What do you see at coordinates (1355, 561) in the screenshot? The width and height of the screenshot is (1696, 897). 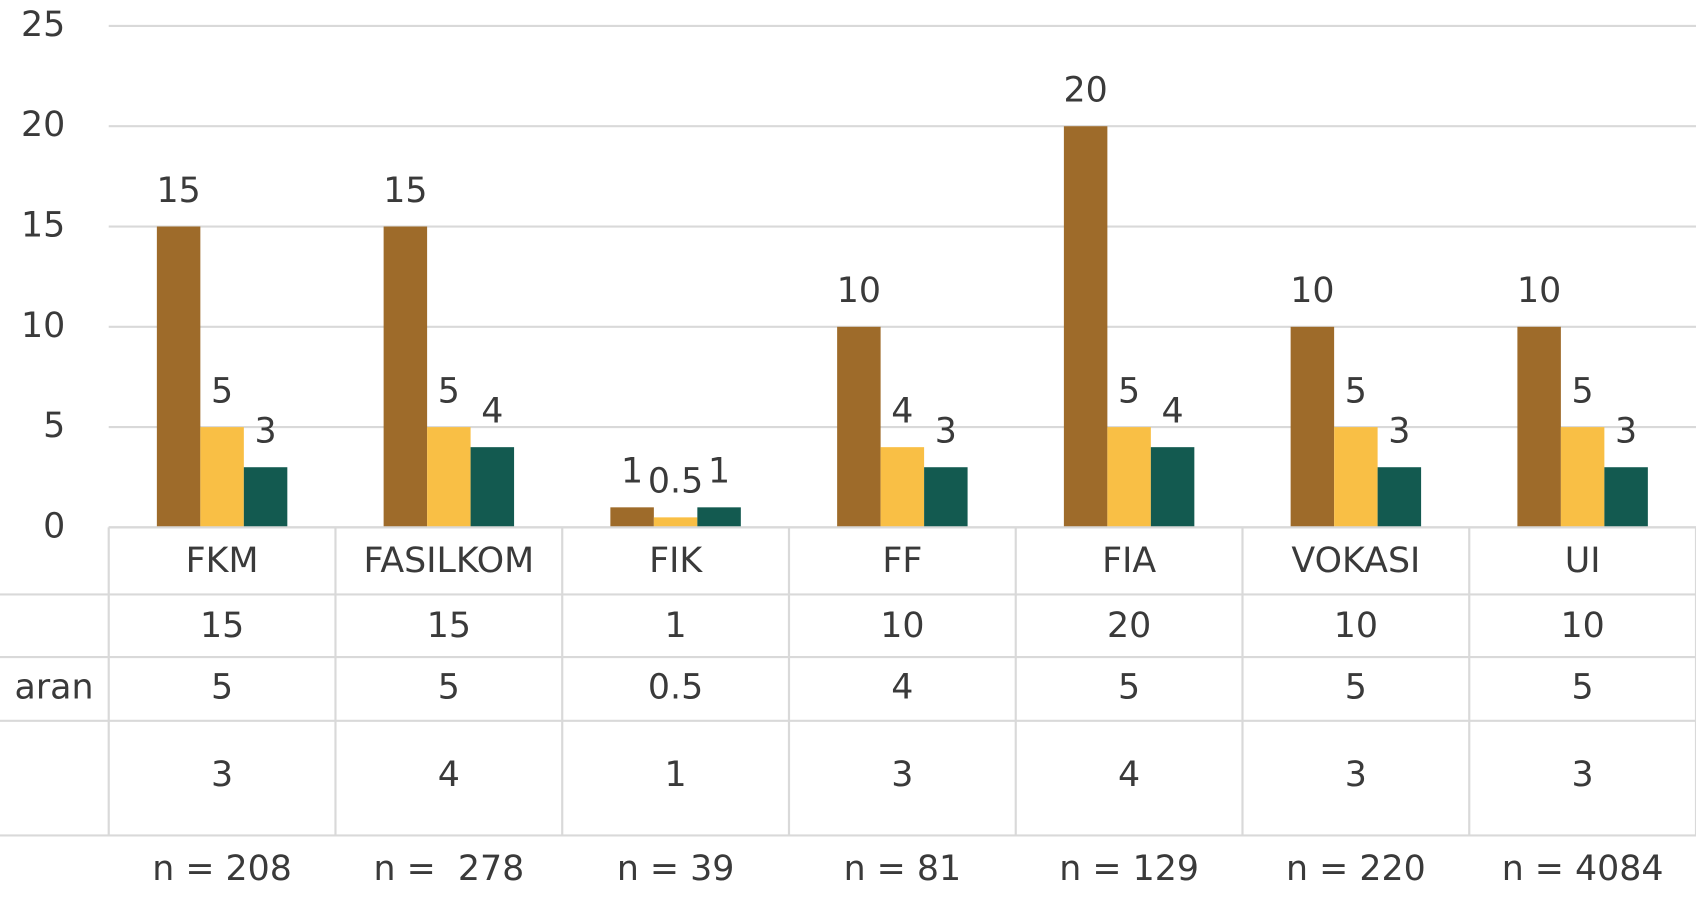 I see `table-header: VOKASI` at bounding box center [1355, 561].